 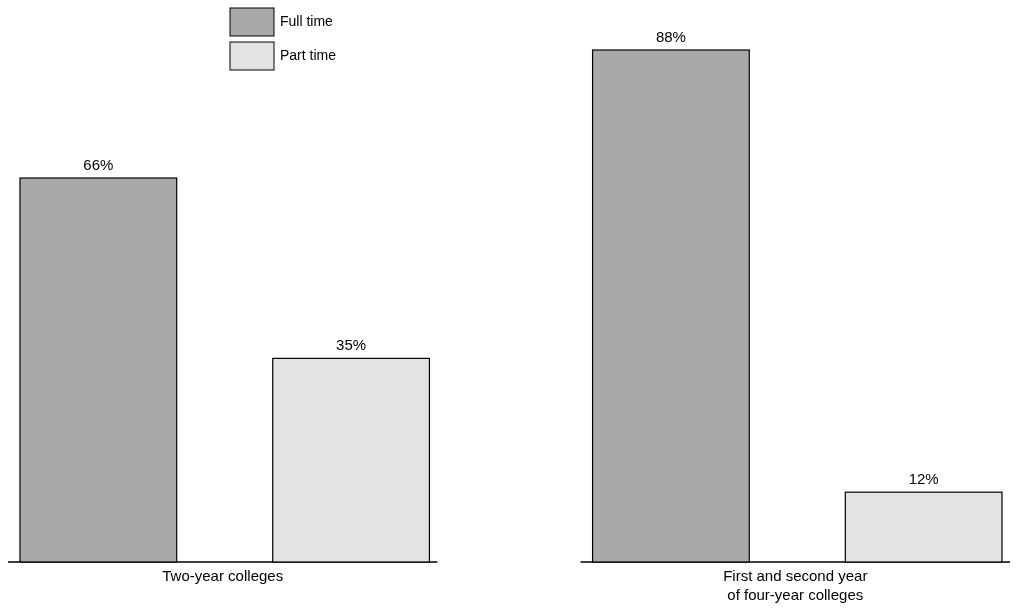 What do you see at coordinates (308, 54) in the screenshot?
I see `legend-label: Part time` at bounding box center [308, 54].